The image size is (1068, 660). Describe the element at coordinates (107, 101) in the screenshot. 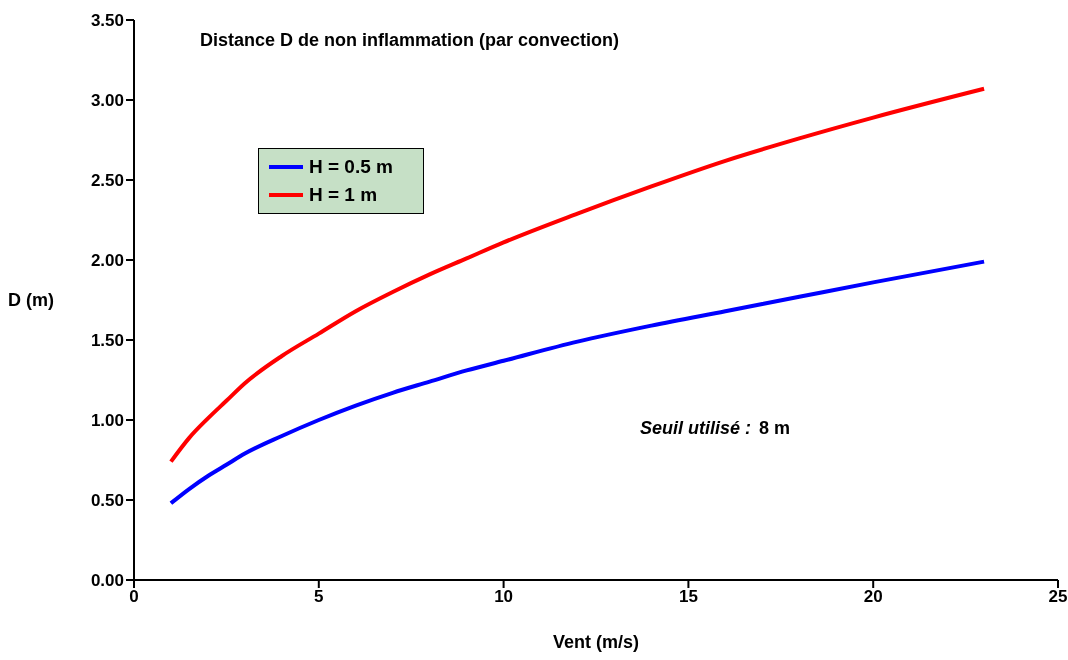

I see `y-tick-label: 3.00` at that location.